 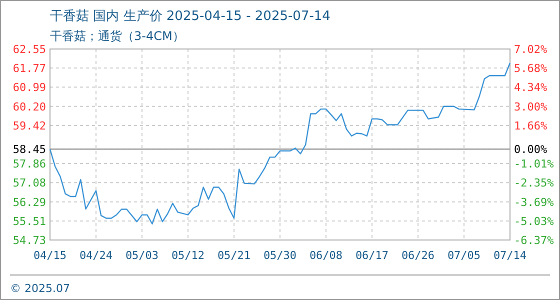 I want to click on y2-tick-label: 4.34%, so click(x=531, y=87).